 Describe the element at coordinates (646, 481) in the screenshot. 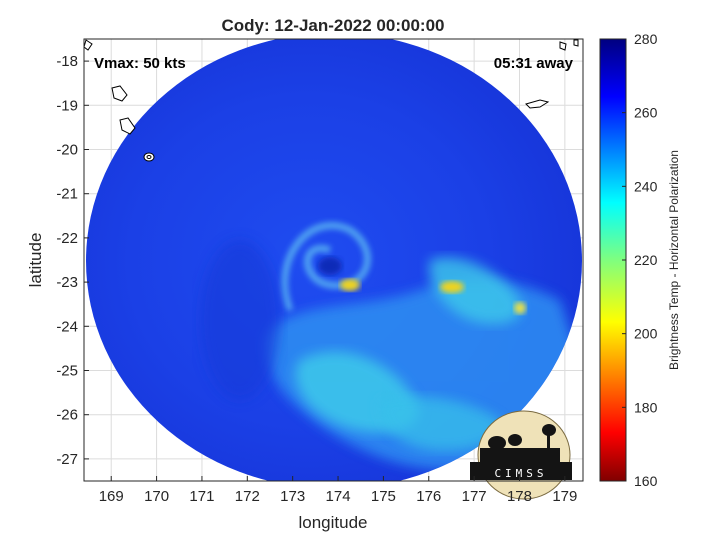

I see `colorbar-tick-label: 160` at that location.